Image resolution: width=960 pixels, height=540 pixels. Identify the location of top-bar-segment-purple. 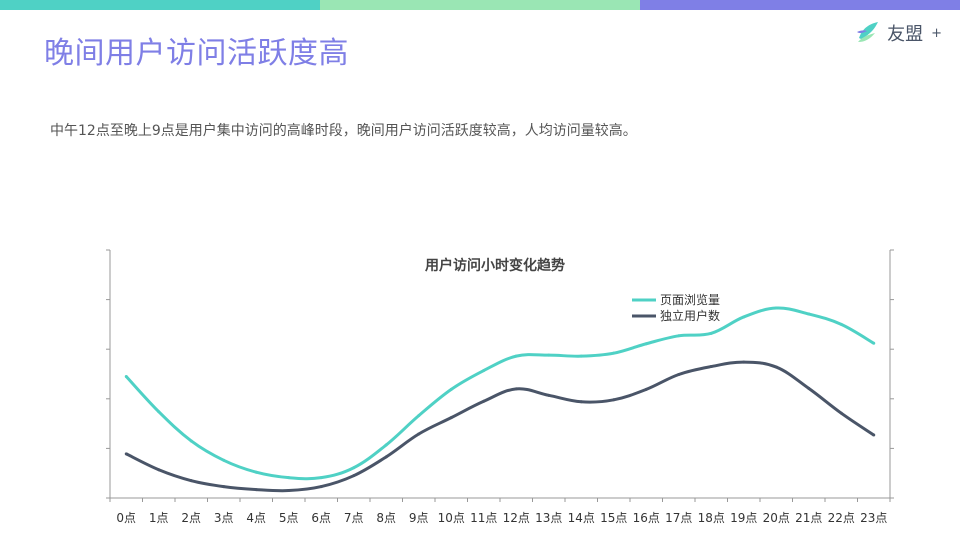
(800, 5).